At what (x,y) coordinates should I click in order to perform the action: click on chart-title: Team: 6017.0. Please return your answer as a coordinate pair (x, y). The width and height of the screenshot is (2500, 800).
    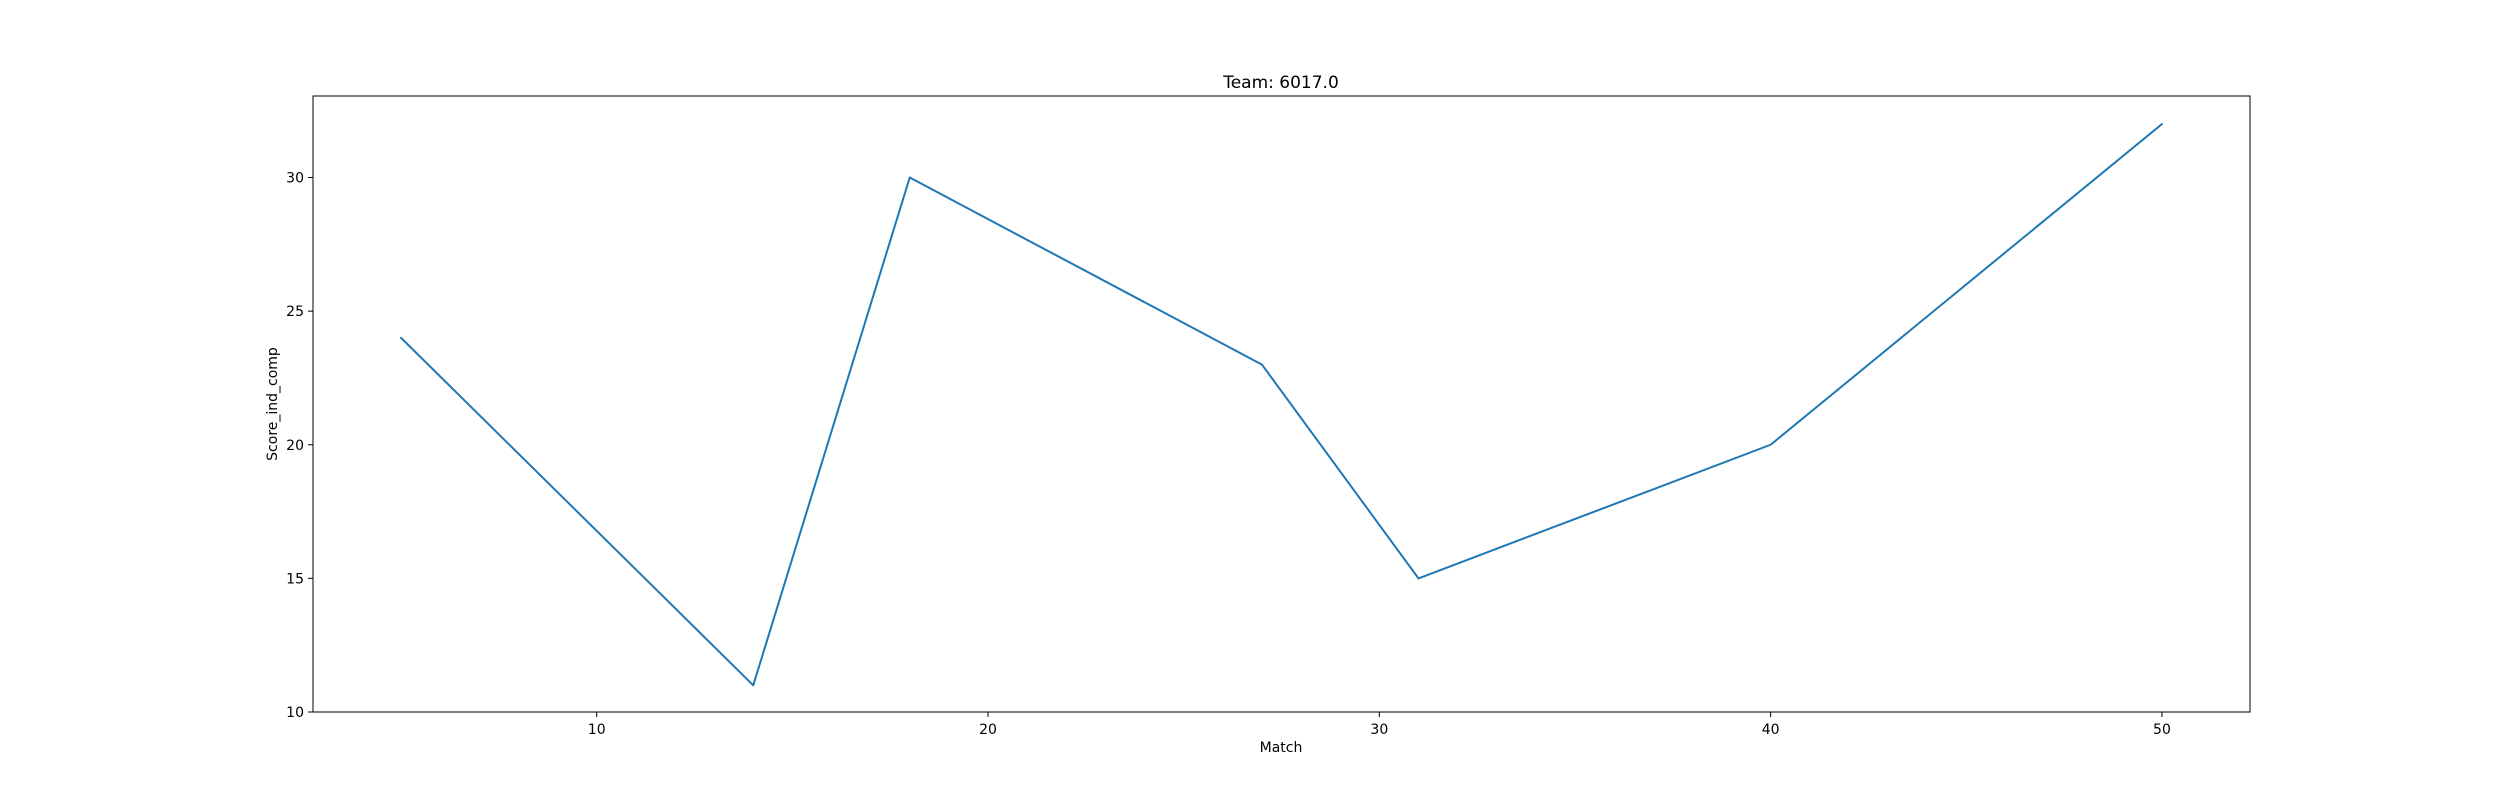
    Looking at the image, I should click on (1280, 83).